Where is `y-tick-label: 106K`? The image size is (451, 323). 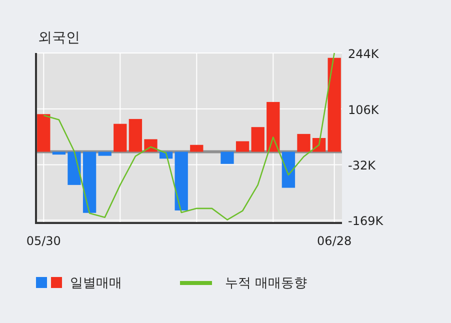 y-tick-label: 106K is located at coordinates (364, 109).